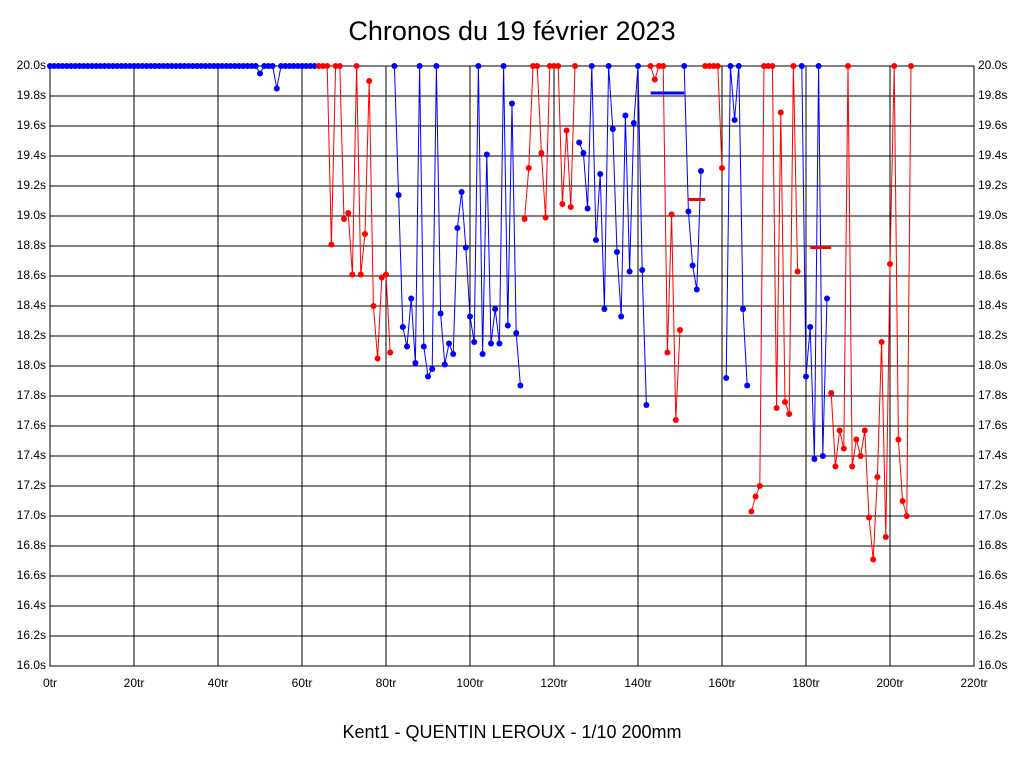 Image resolution: width=1024 pixels, height=768 pixels. What do you see at coordinates (31, 155) in the screenshot?
I see `y-tick-label: 19.4s` at bounding box center [31, 155].